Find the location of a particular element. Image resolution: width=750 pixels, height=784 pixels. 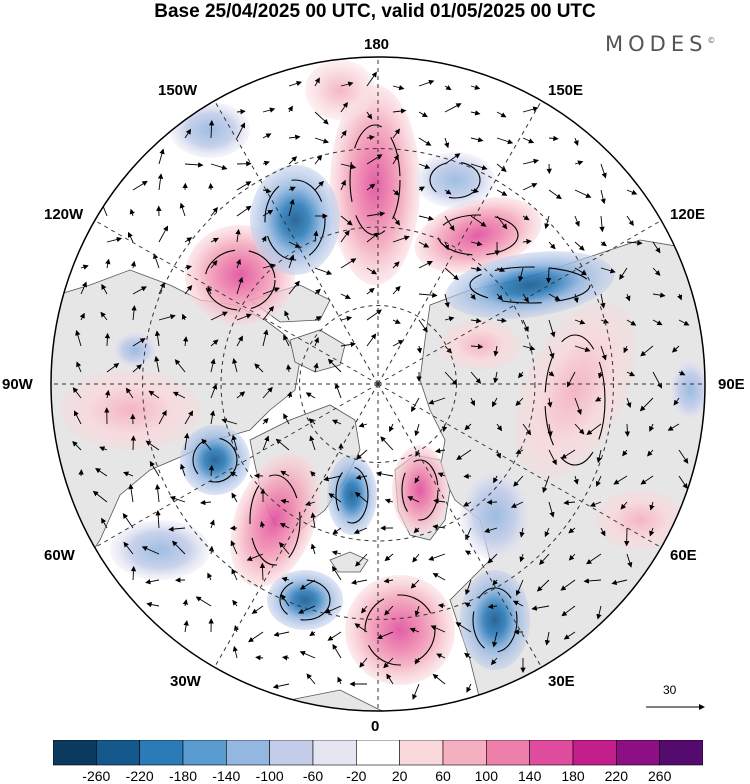

lon-label-120e: 120E is located at coordinates (687, 214).